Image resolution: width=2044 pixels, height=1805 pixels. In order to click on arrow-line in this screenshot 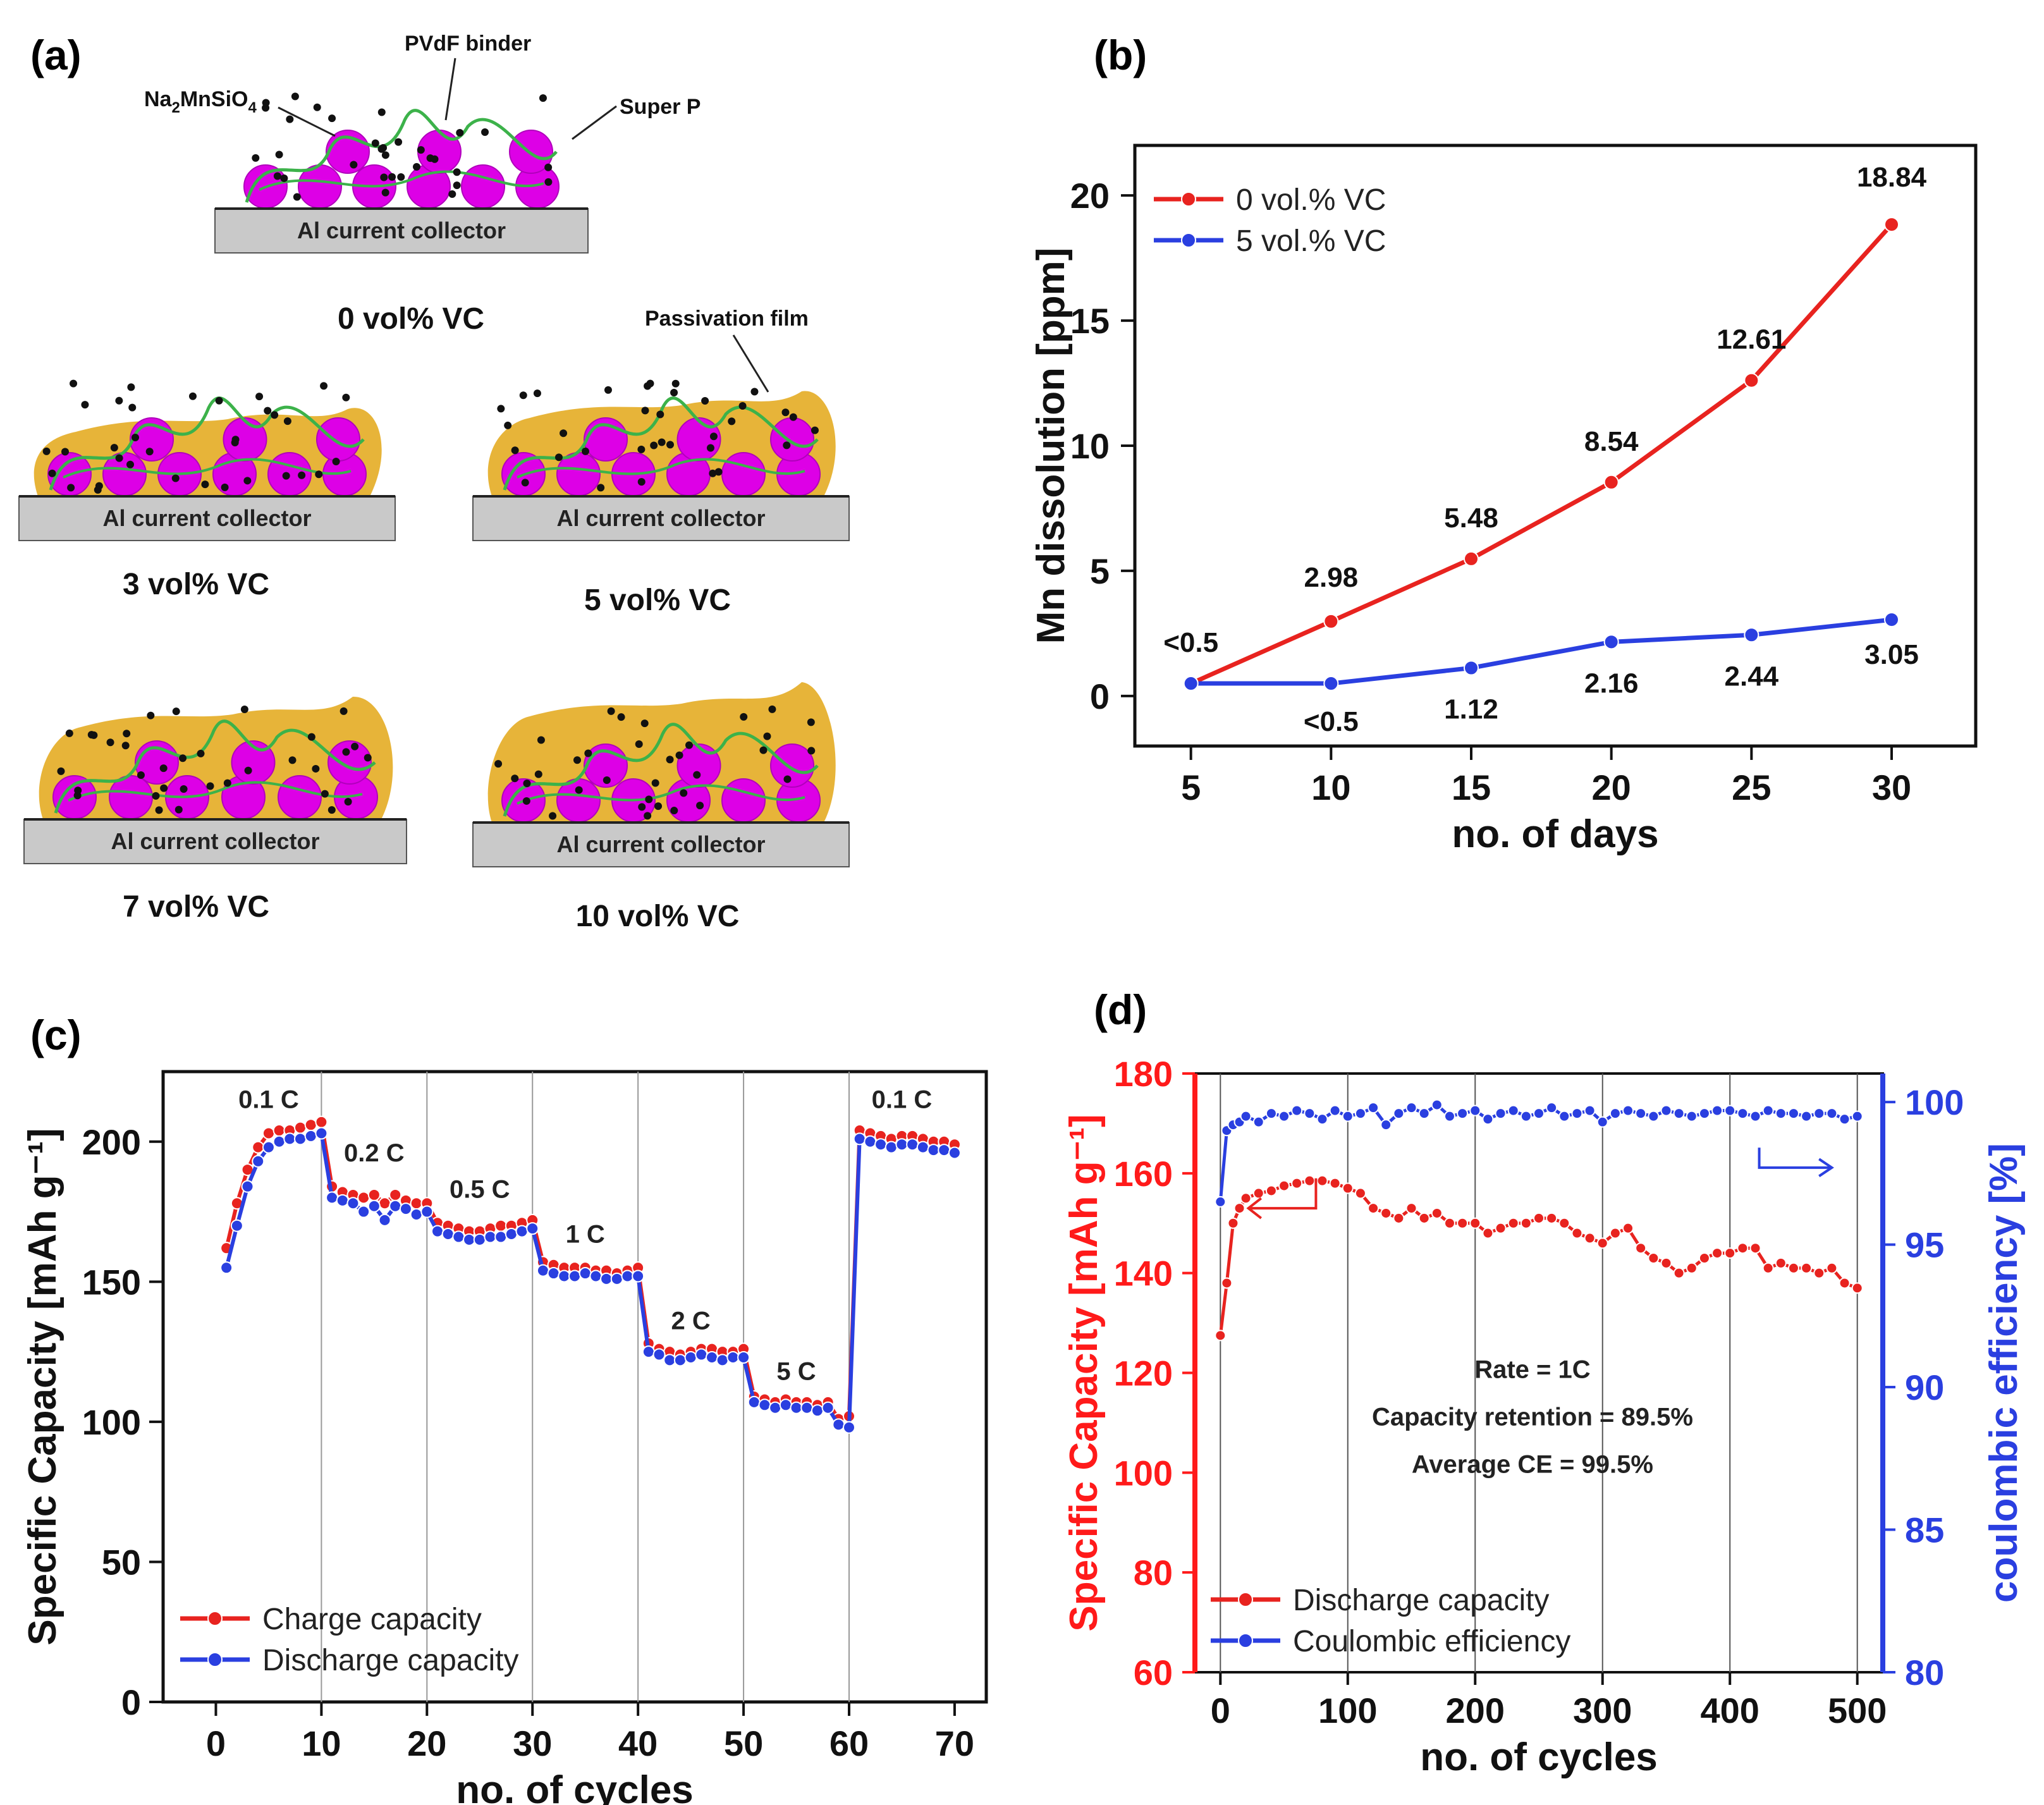, I will do `click(307, 121)`.